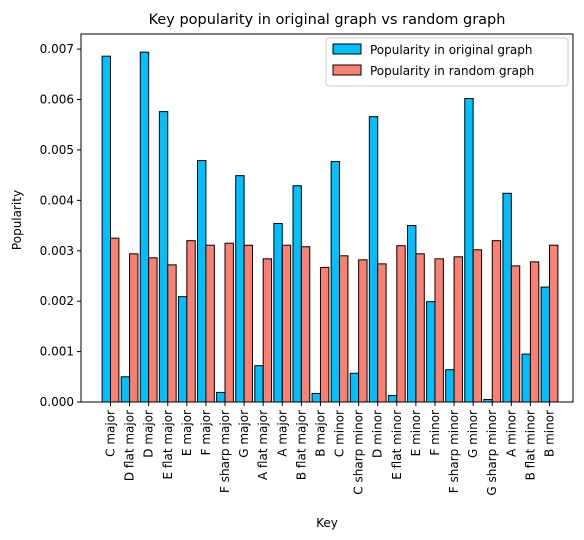 This screenshot has height=540, width=584. I want to click on x-tick-label: F sharp major, so click(225, 451).